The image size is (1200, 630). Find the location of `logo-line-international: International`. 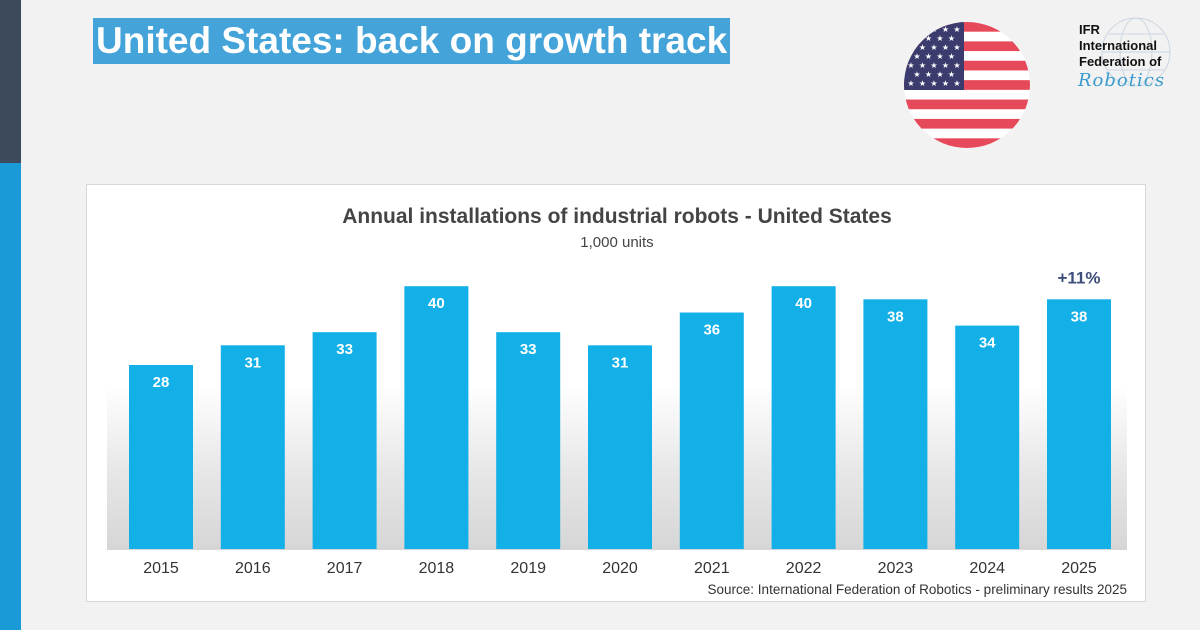

logo-line-international: International is located at coordinates (1118, 45).